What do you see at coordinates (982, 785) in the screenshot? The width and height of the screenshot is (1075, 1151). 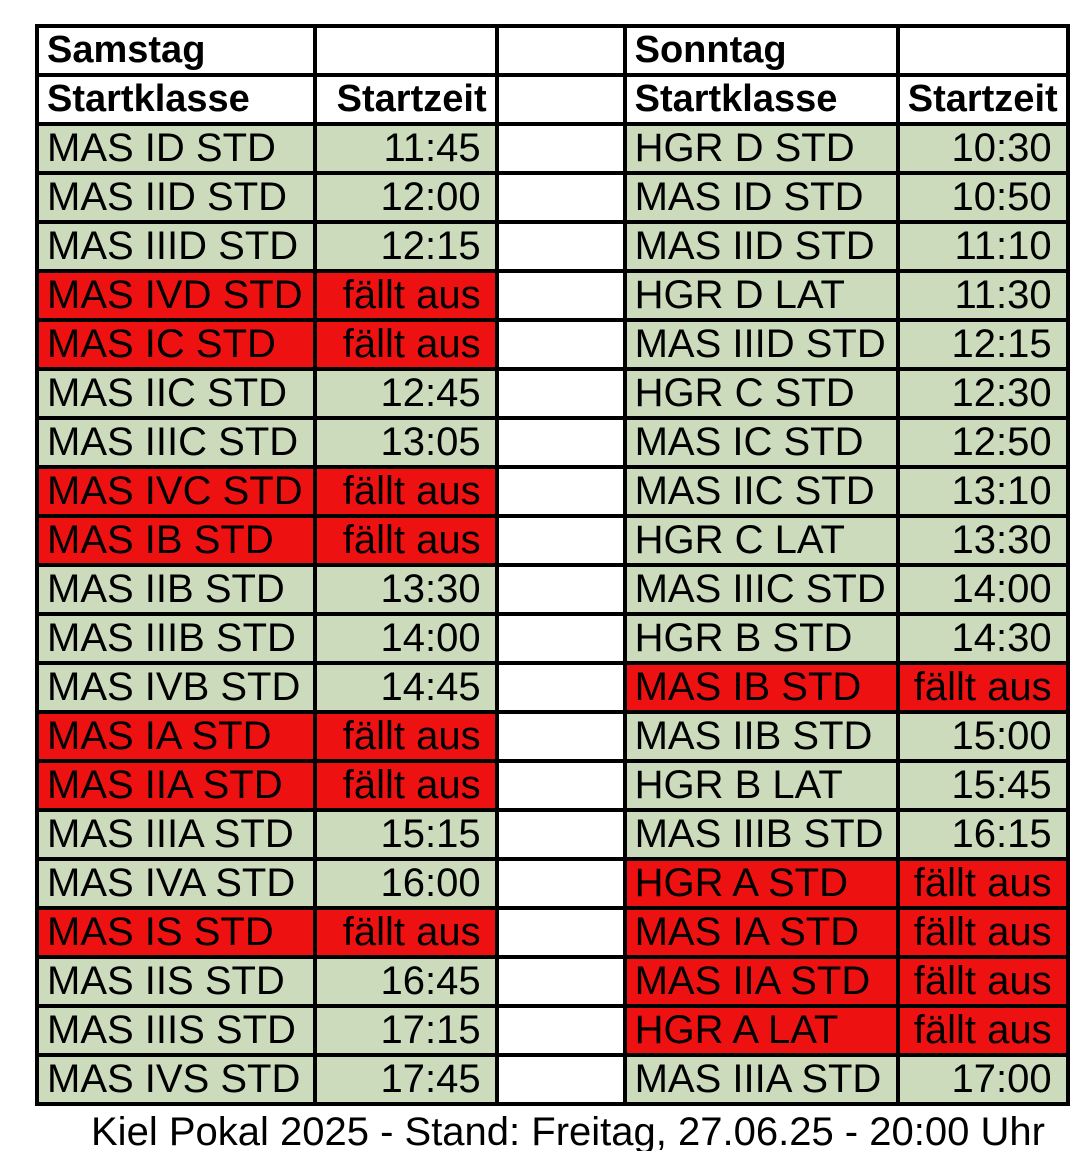 I see `sunday-time-cell: 15:45` at bounding box center [982, 785].